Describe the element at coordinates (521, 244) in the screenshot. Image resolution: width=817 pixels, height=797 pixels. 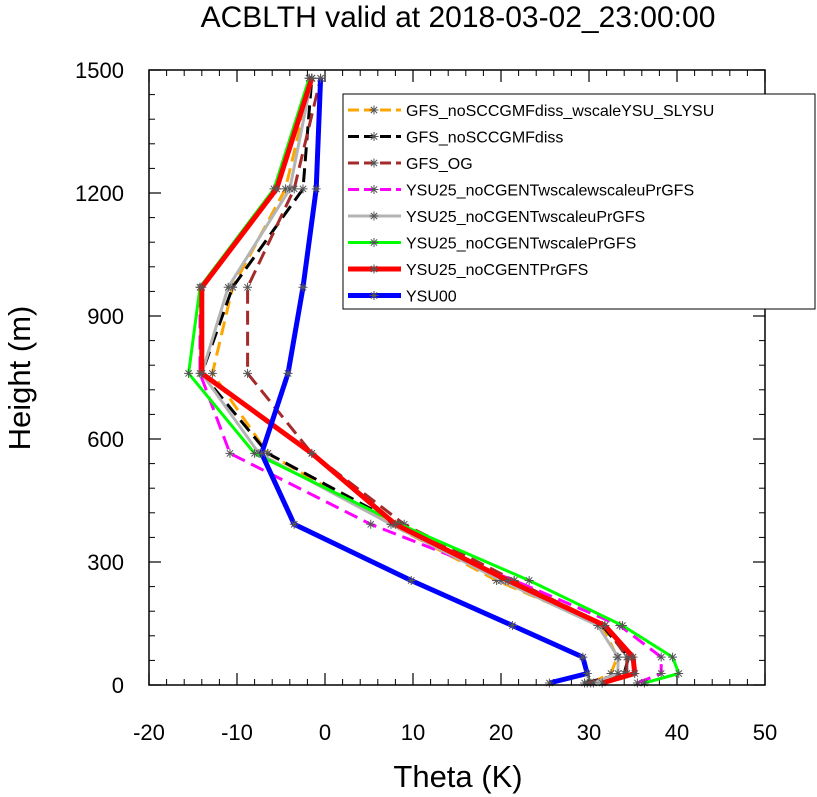
I see `legend-label: YSU25_noCGENTwscalePrGFS` at that location.